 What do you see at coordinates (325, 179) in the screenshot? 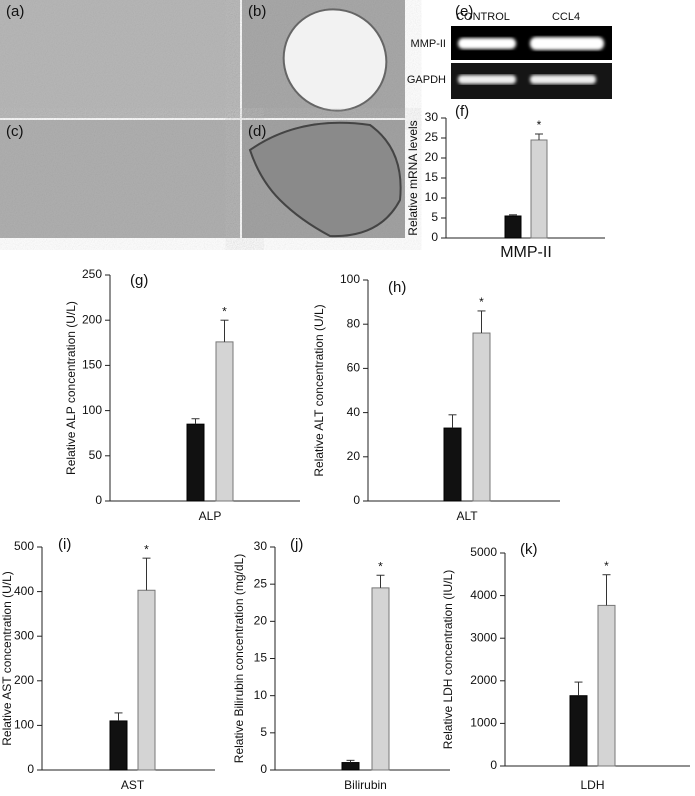
I see `image-d-lesion` at bounding box center [325, 179].